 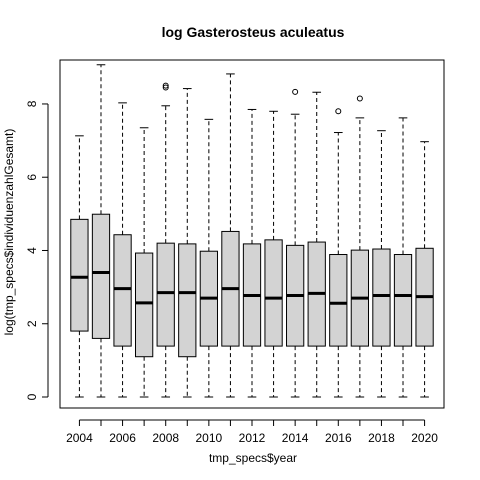 I want to click on x-tick-label: 2006, so click(x=122, y=438).